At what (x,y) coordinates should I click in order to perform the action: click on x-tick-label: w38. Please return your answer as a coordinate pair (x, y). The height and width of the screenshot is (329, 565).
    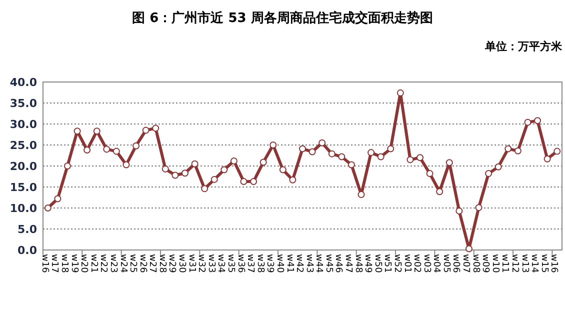
    Looking at the image, I should click on (259, 264).